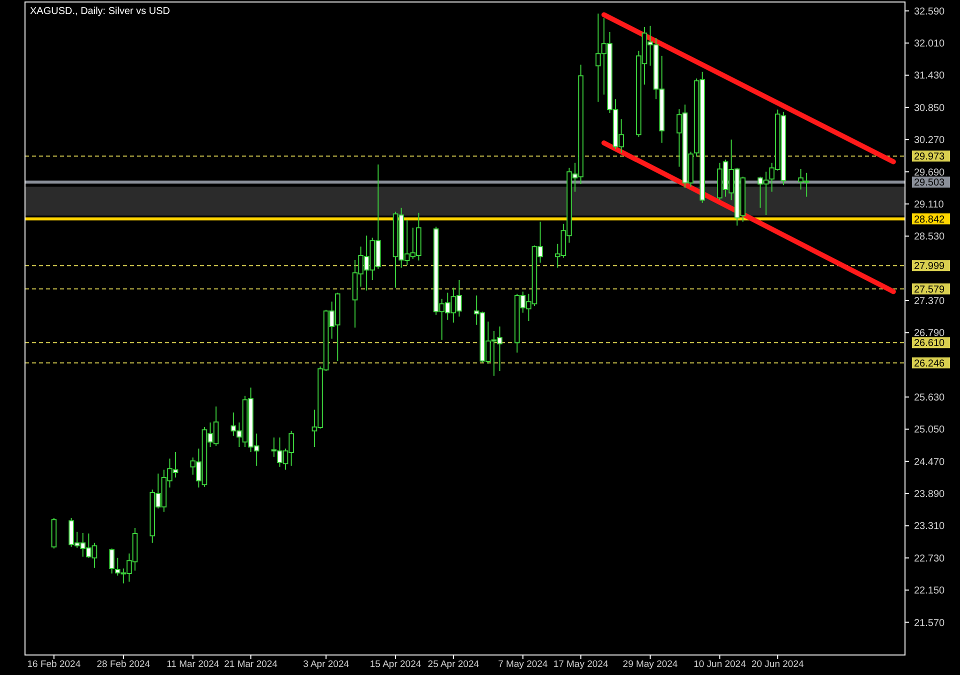 This screenshot has height=675, width=960. I want to click on ref-line-label: 28.842, so click(930, 220).